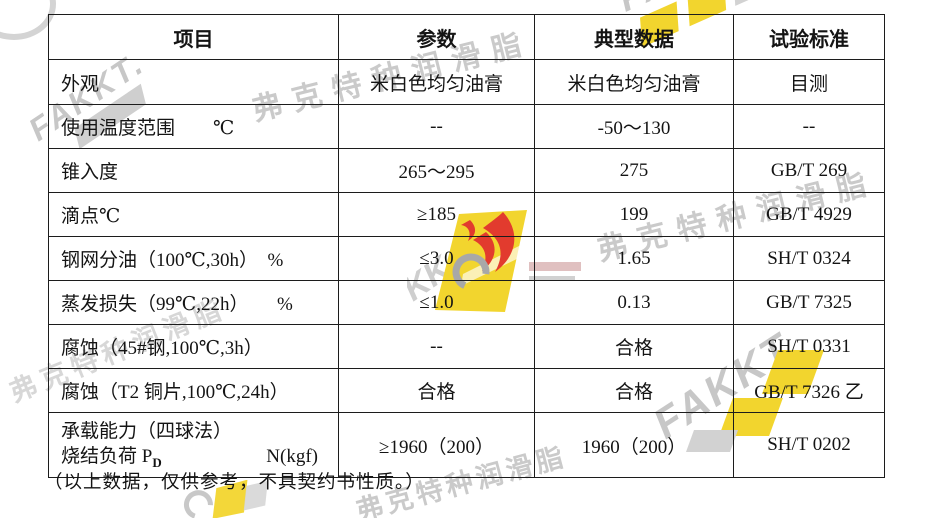  I want to click on typical-cell: 199, so click(634, 214).